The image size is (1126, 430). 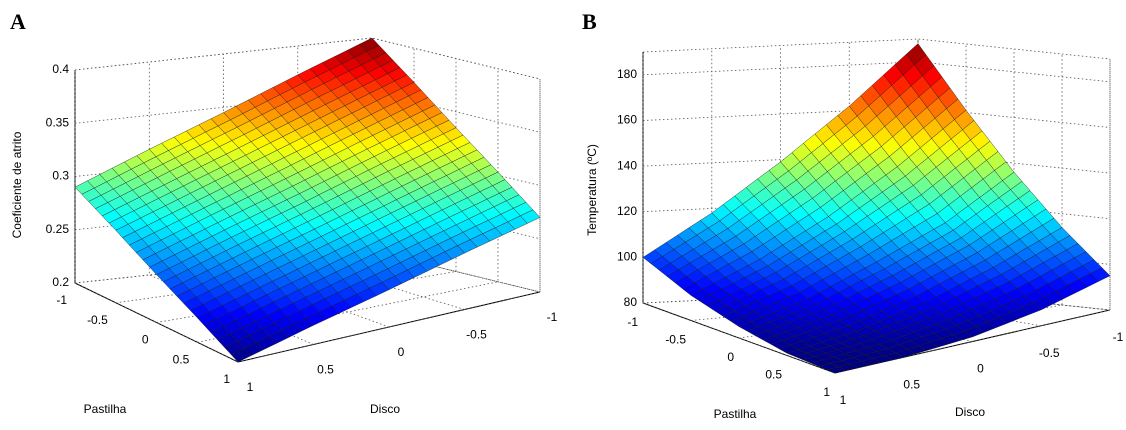 I want to click on z-tick-label: 0.25, so click(x=58, y=229).